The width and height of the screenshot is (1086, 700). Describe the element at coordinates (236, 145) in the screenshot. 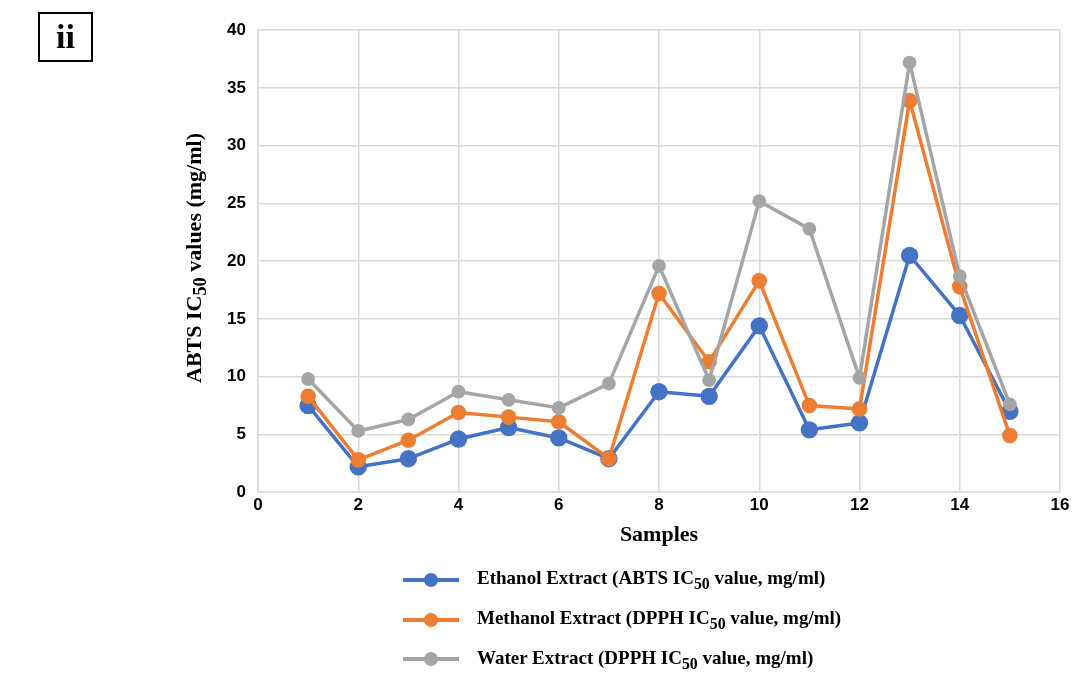

I see `y-tick-label: 30` at that location.